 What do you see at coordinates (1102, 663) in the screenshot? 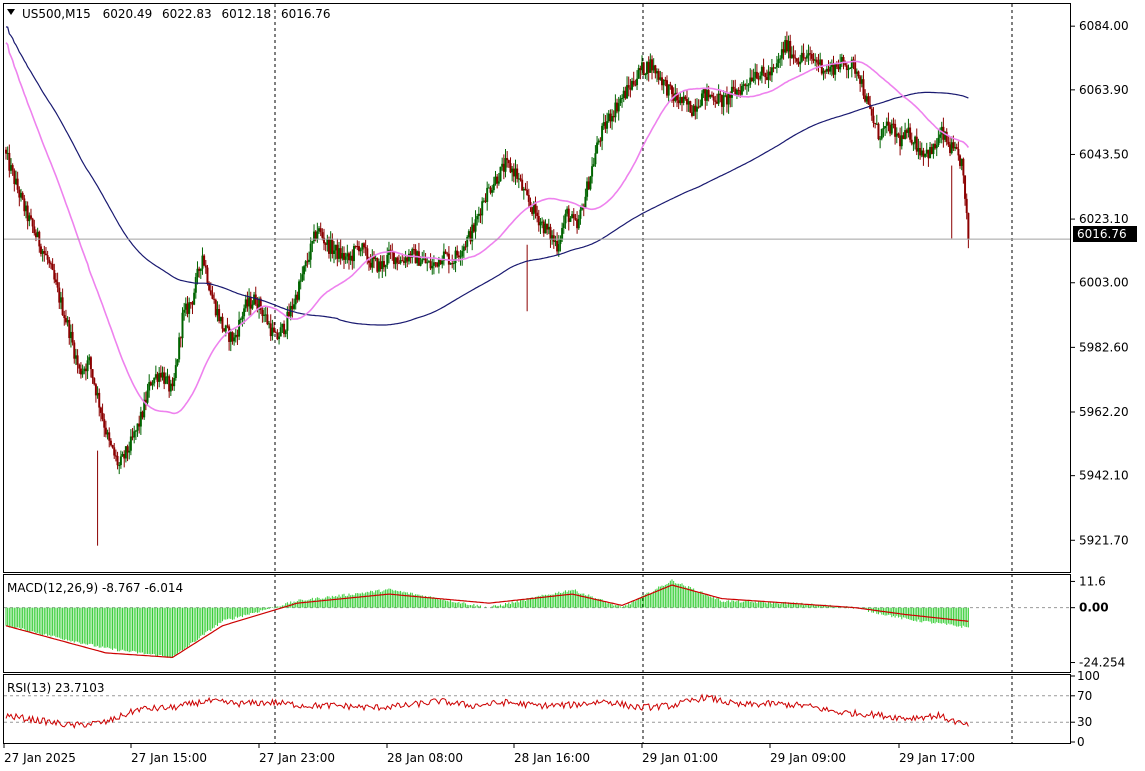
I see `macd-tick-label: -24.254` at bounding box center [1102, 663].